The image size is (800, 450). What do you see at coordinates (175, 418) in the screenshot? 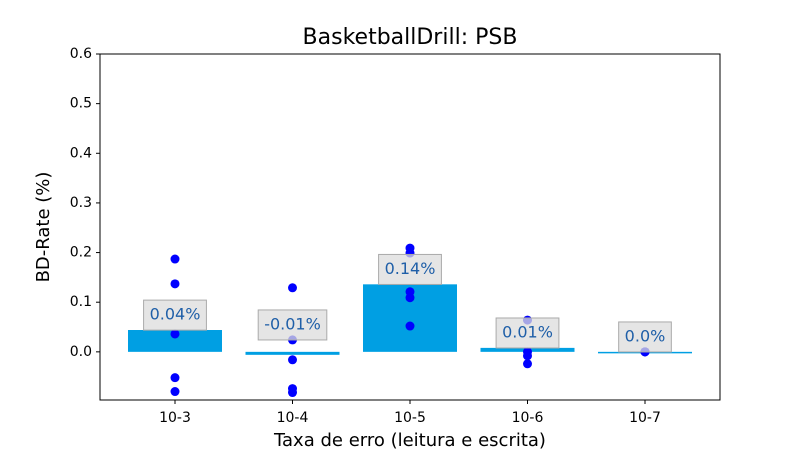
I see `x-tick-label: 10-3` at bounding box center [175, 418].